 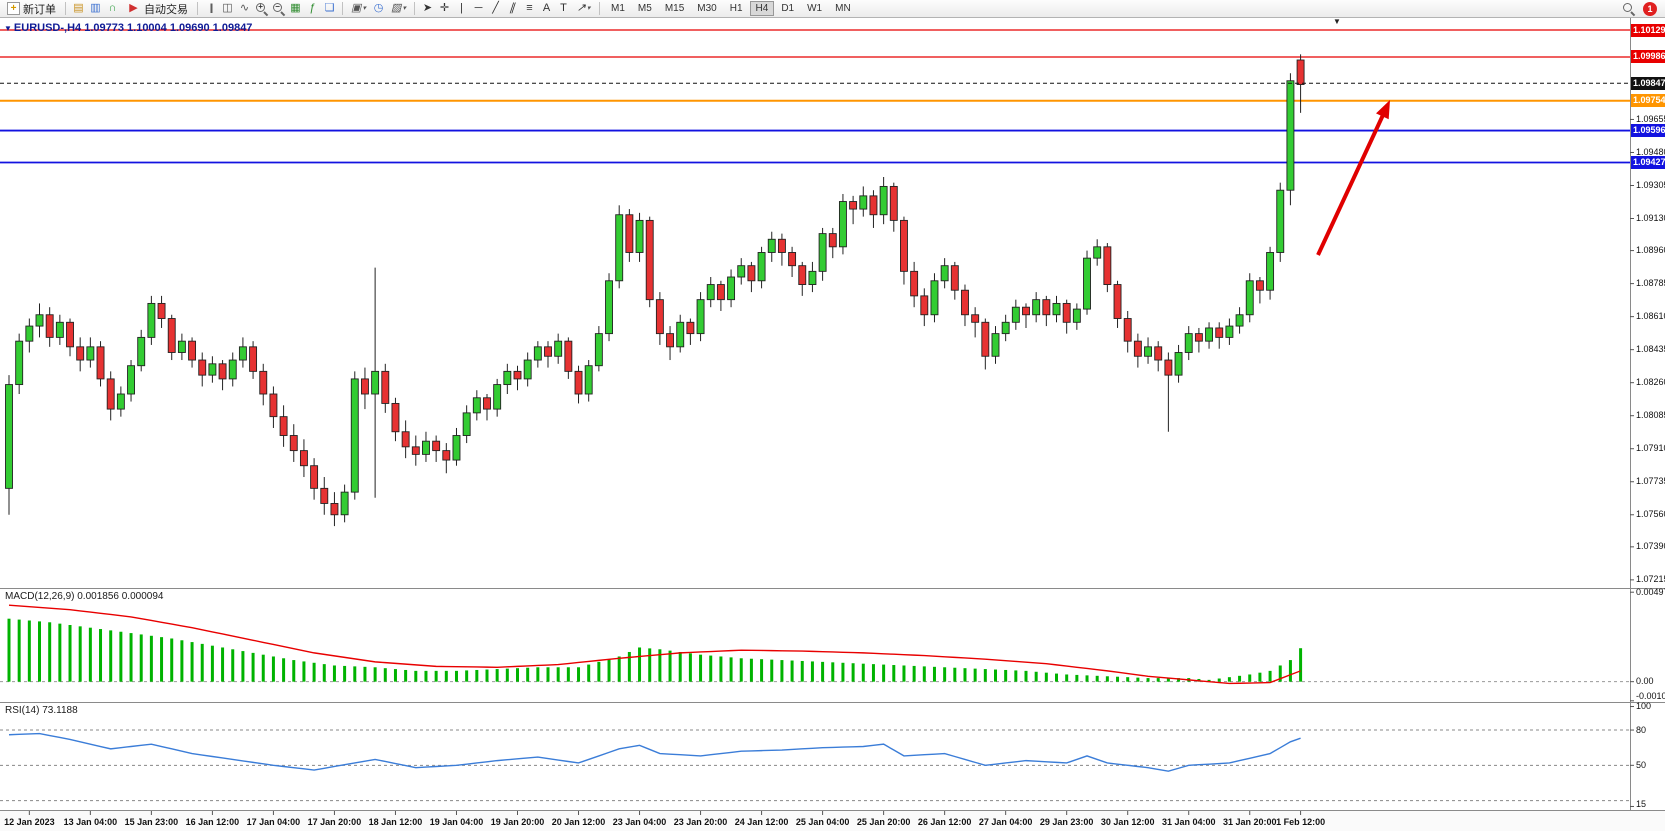 What do you see at coordinates (166, 9) in the screenshot?
I see `auto-trading-label: 自动交易` at bounding box center [166, 9].